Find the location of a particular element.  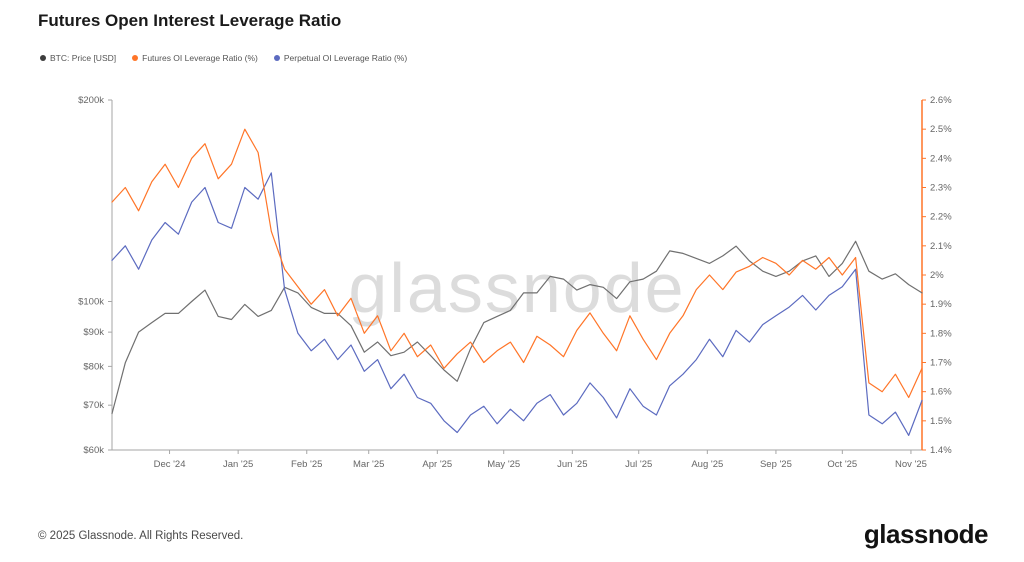

x-tick-label: Dec '24 is located at coordinates (170, 464).